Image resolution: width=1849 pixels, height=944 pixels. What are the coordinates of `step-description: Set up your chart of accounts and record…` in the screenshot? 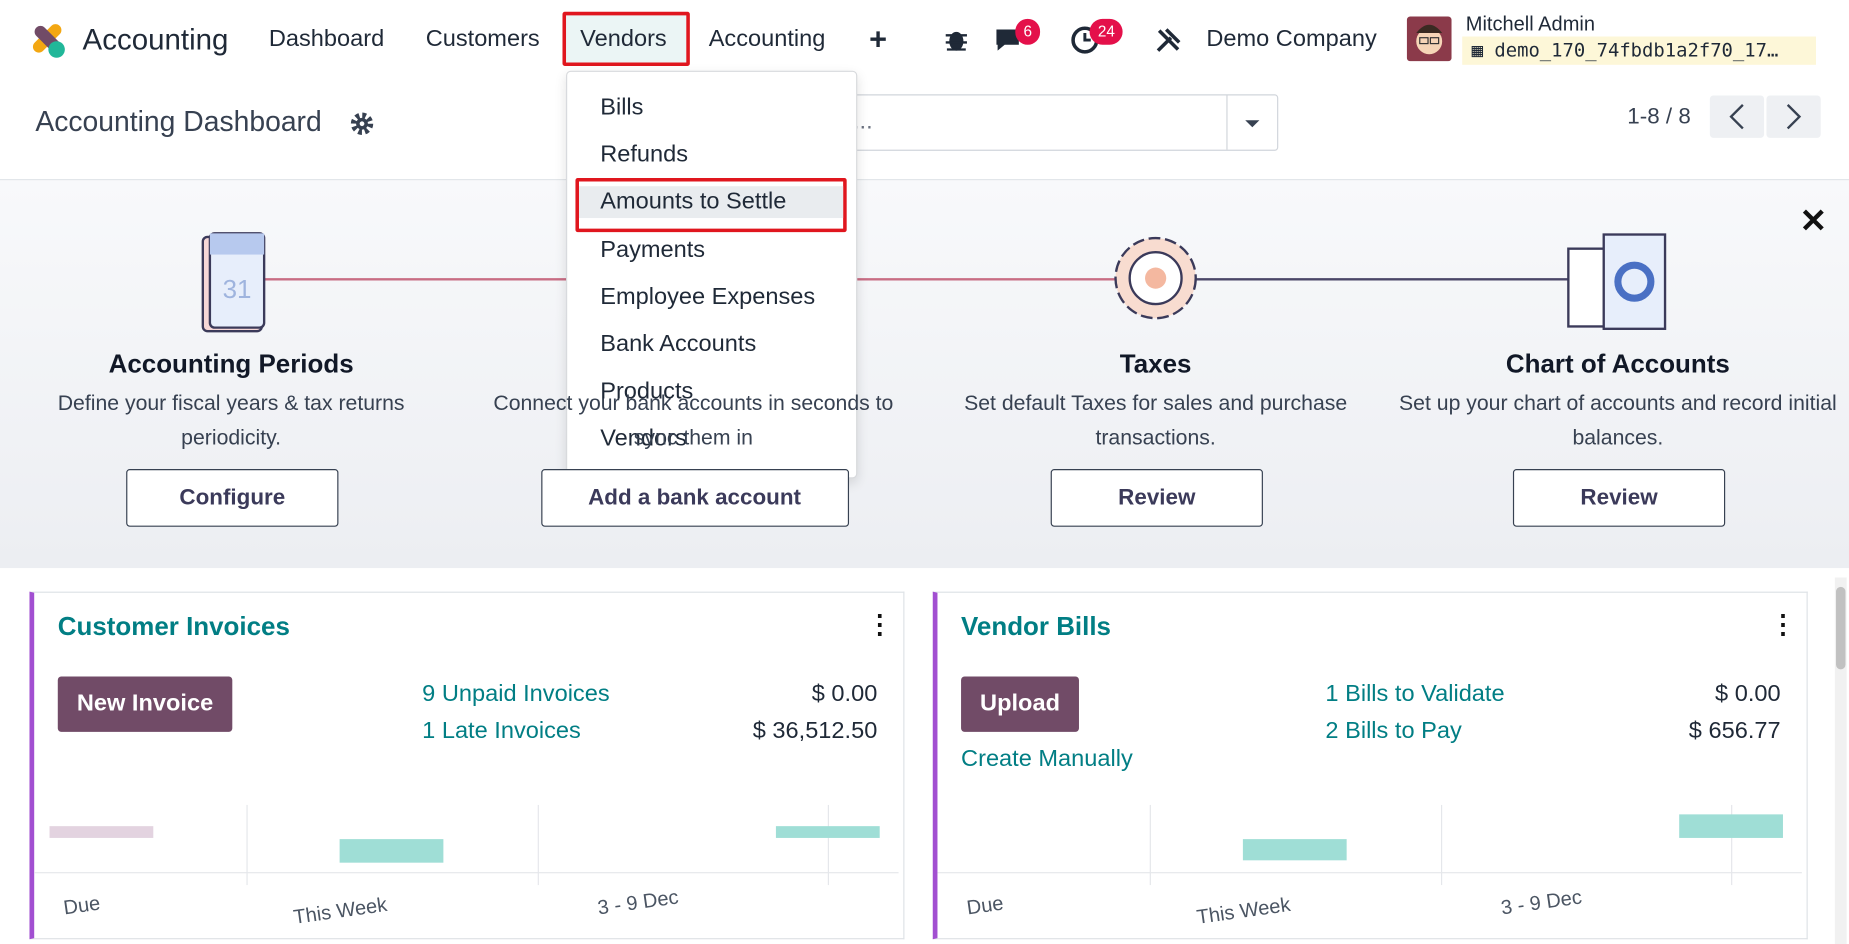 It's located at (1618, 420).